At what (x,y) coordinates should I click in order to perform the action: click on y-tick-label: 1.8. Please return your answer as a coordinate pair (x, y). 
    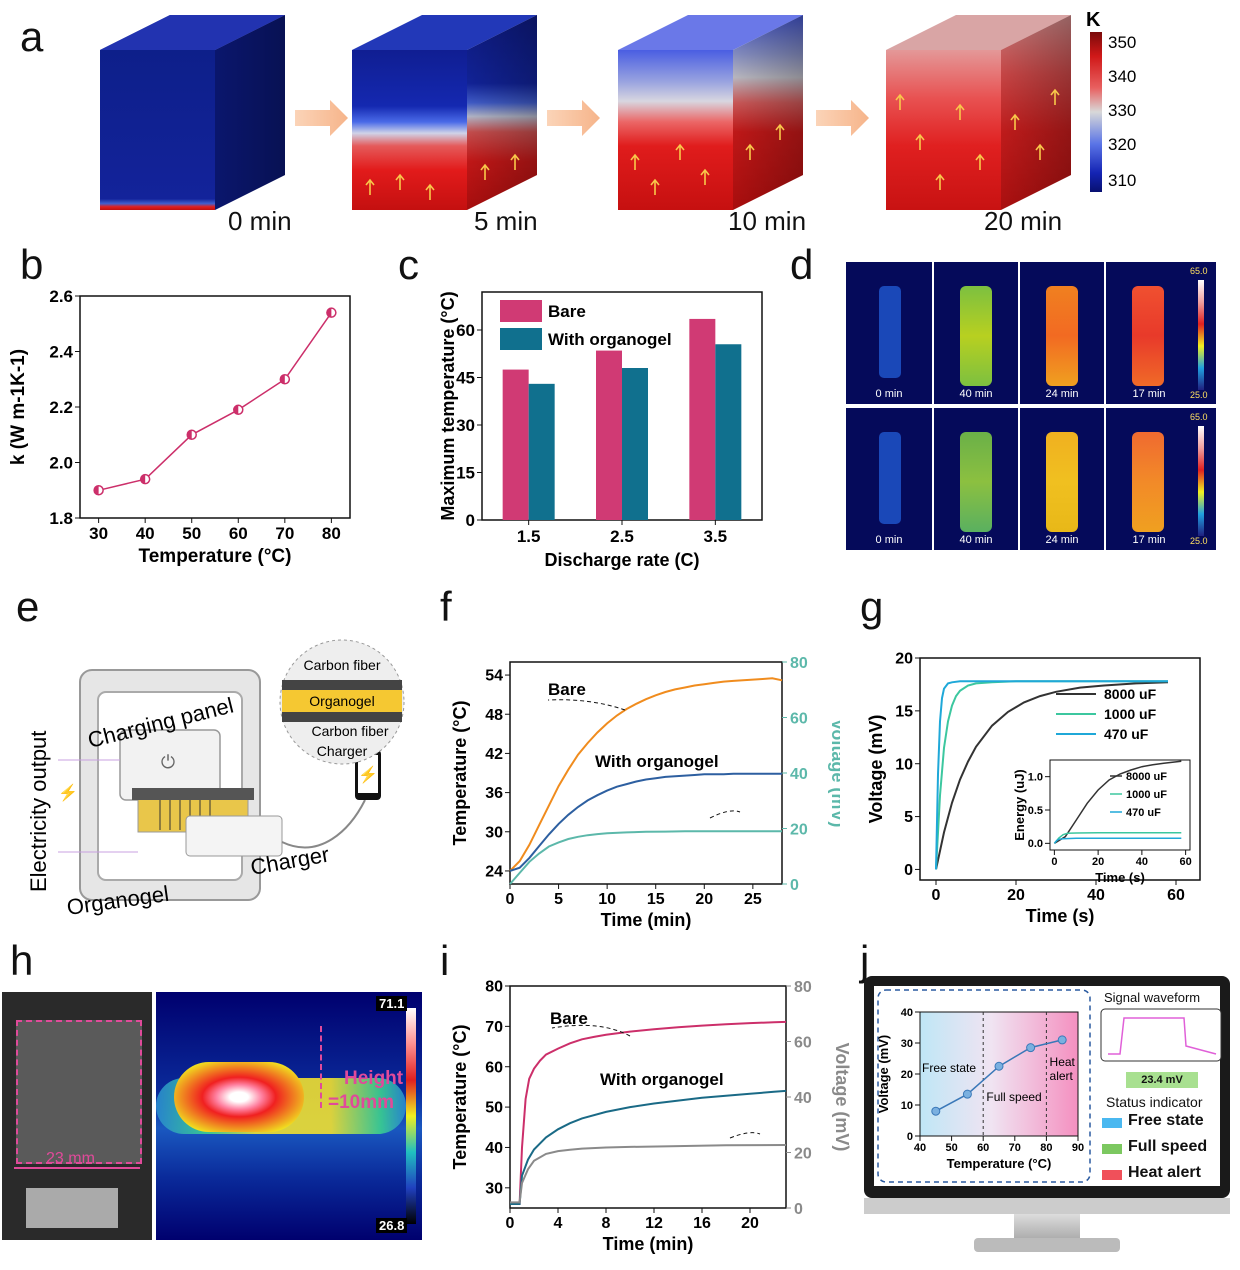
    Looking at the image, I should click on (61, 518).